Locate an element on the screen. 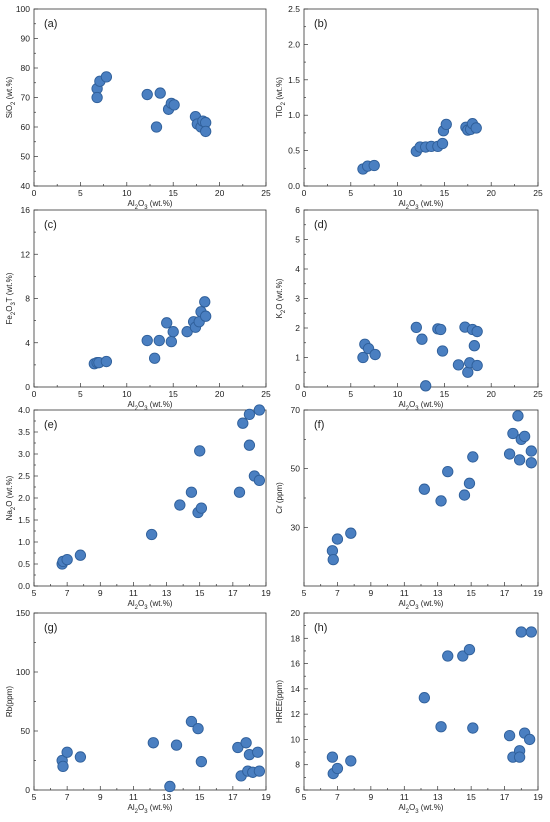  y-tick-label: 14 is located at coordinates (296, 689).